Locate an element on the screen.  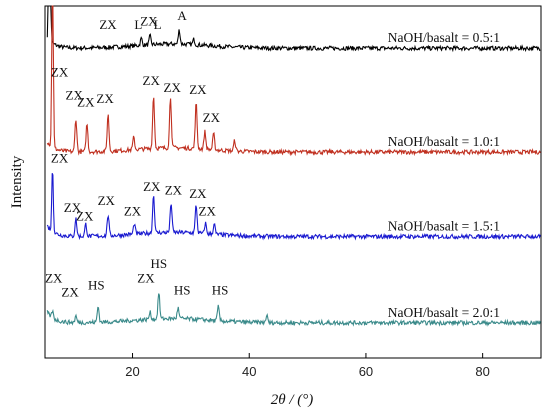
peak-label-1-1: ZX is located at coordinates (108, 24).